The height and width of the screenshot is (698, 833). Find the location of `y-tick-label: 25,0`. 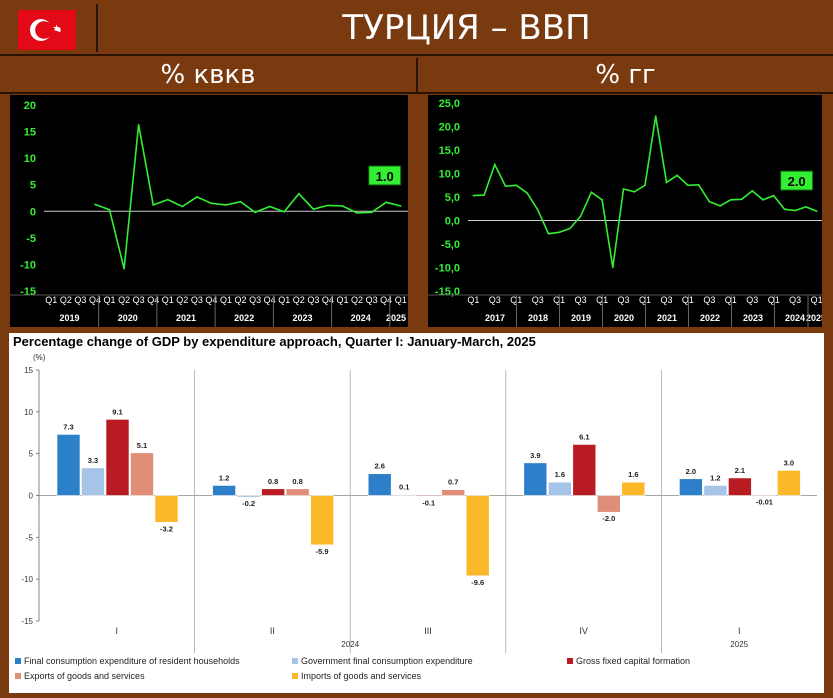

y-tick-label: 25,0 is located at coordinates (449, 104).